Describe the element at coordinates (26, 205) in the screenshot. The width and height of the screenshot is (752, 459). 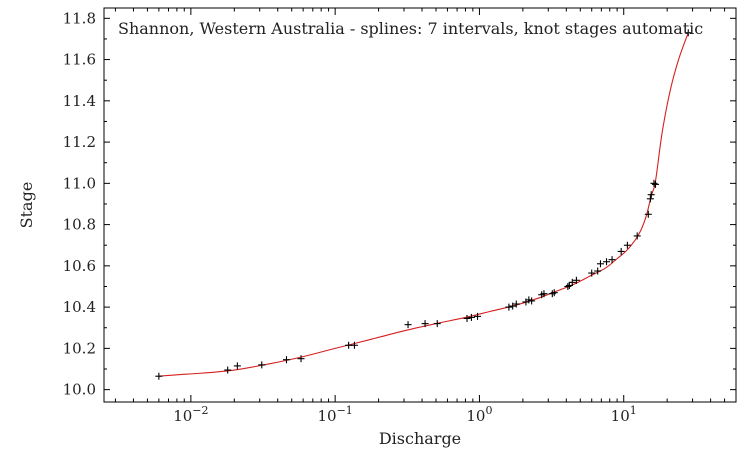
I see `y-axis-label: Stage` at that location.